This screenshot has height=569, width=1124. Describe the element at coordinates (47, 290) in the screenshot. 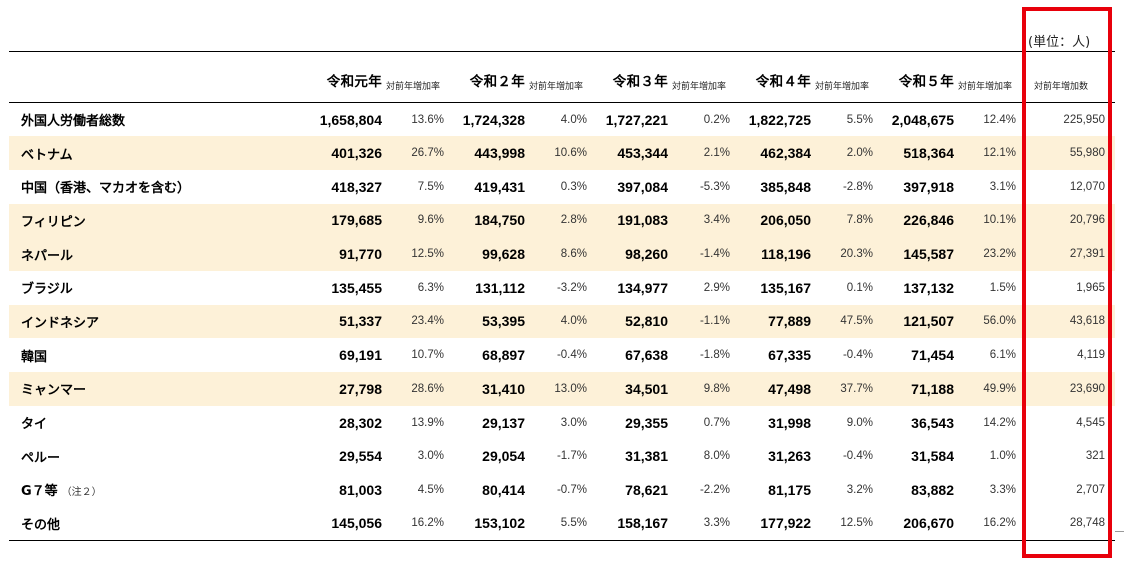

I see `row-label-text: ブラジル` at that location.